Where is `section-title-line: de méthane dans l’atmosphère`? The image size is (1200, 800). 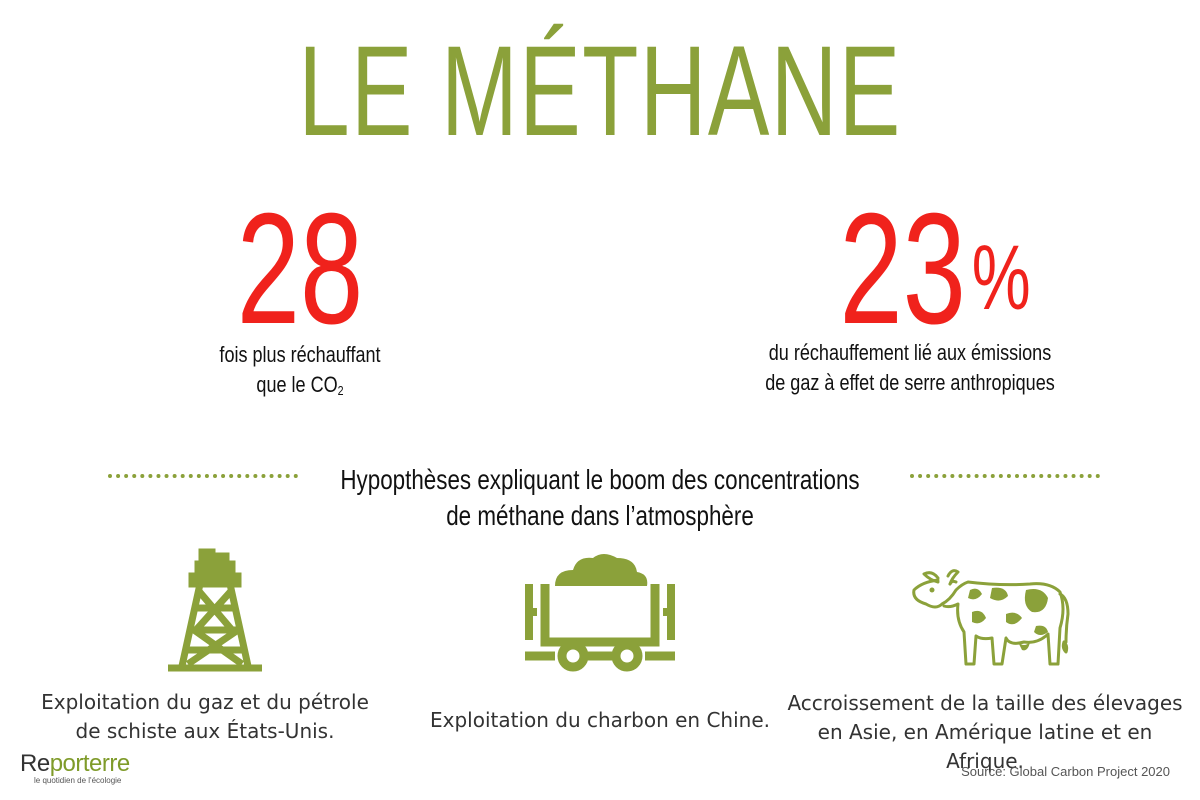
section-title-line: de méthane dans l’atmosphère is located at coordinates (600, 515).